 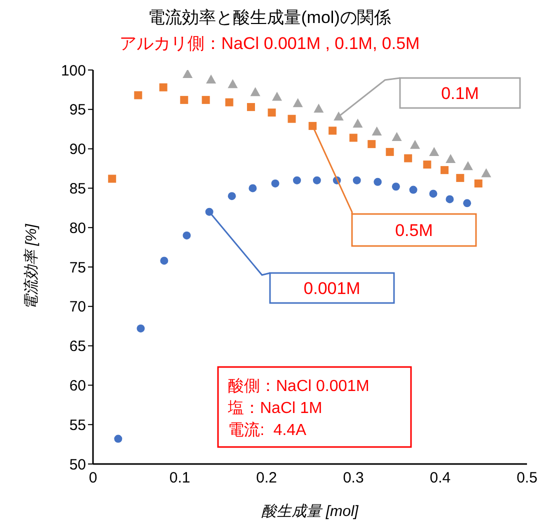 What do you see at coordinates (298, 408) in the screenshot?
I see `annotation: 酸側：NaCl 0.001M 塩：NaCl 1M 電流: 4.4A` at bounding box center [298, 408].